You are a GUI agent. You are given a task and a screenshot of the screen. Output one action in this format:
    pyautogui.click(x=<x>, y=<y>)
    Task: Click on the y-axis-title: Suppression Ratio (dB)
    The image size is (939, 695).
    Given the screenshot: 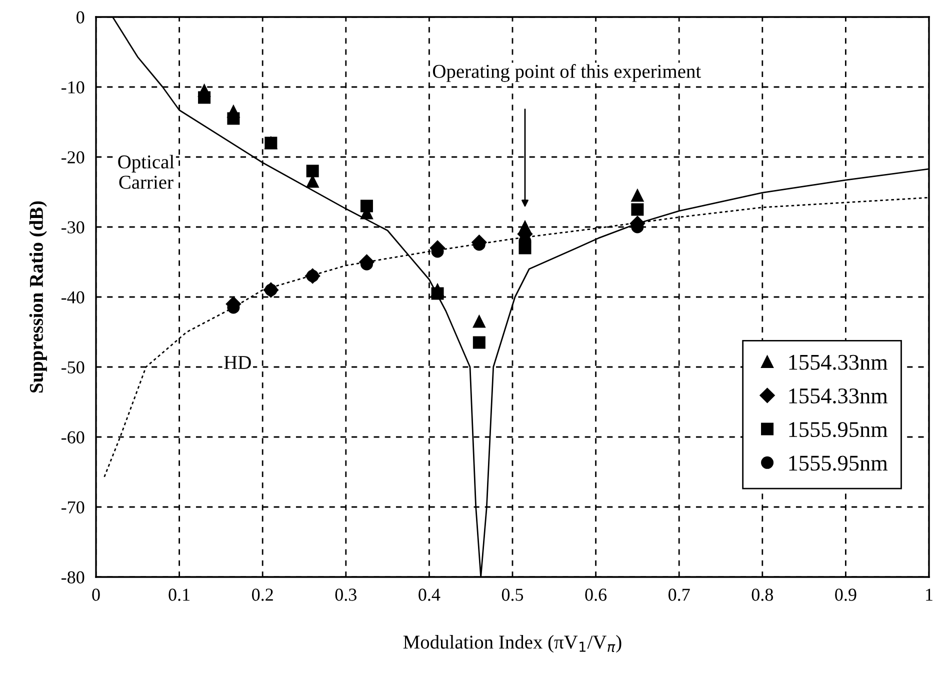 What is the action you would take?
    pyautogui.click(x=38, y=296)
    